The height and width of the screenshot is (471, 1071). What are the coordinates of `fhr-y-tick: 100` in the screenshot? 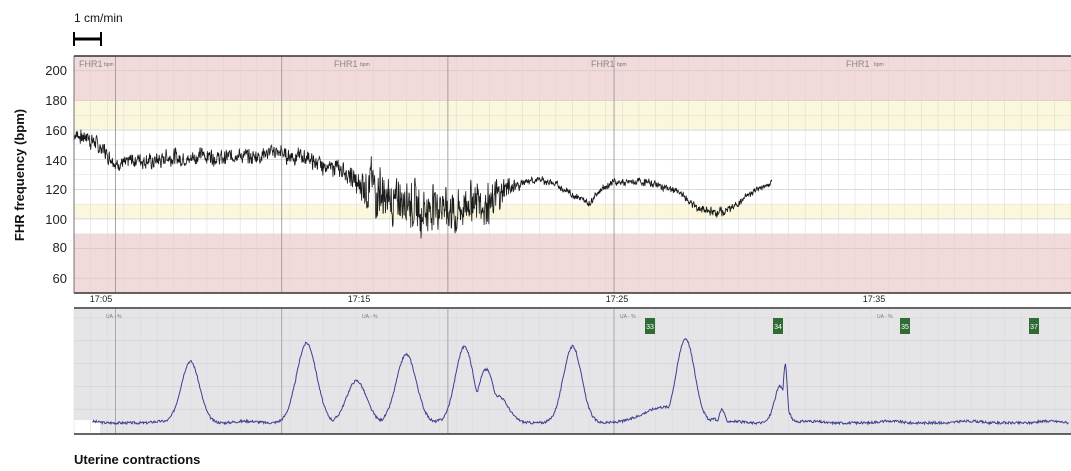 It's located at (56, 219).